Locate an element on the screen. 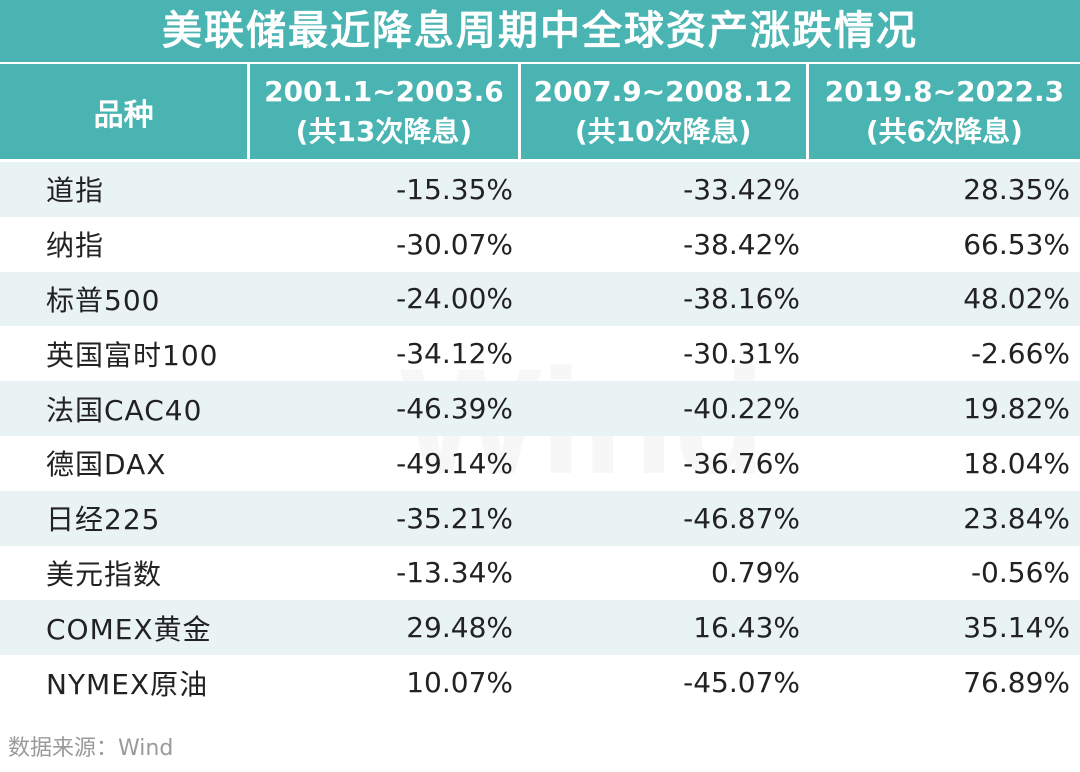 Image resolution: width=1080 pixels, height=772 pixels. row-value-2007: -36.76% is located at coordinates (741, 463).